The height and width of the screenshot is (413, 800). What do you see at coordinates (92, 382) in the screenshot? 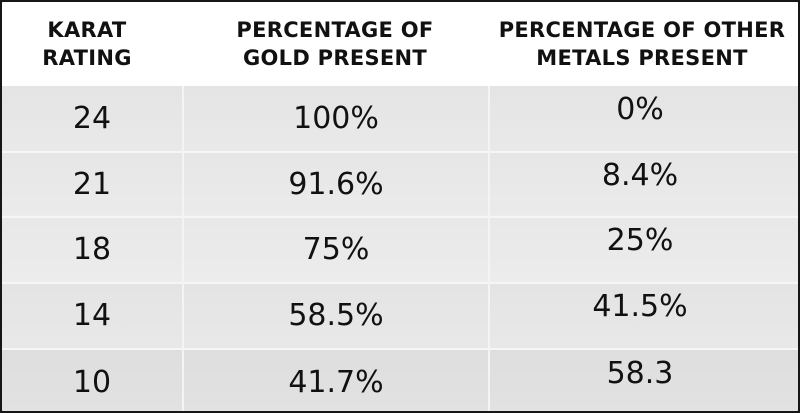
I see `karat-cell: 10` at bounding box center [92, 382].